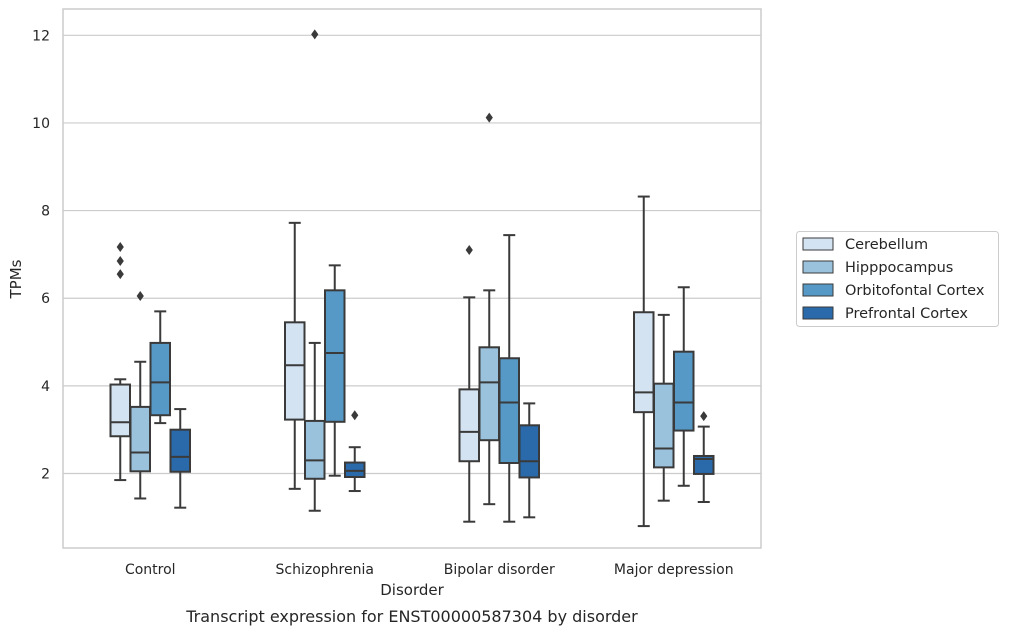 This screenshot has width=1009, height=634. I want to click on y-axis-title: TPMs, so click(16, 279).